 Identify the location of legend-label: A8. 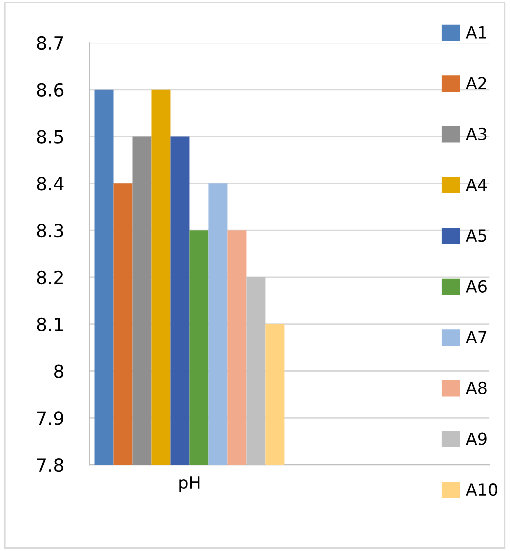
(476, 388).